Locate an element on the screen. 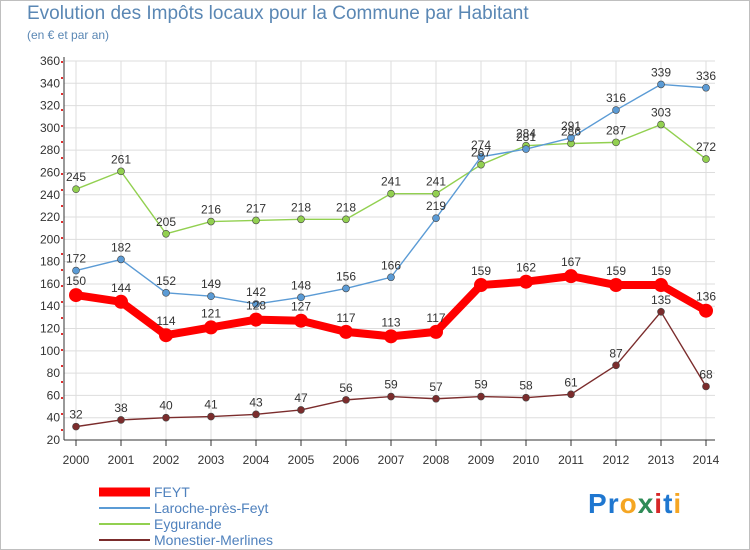 The height and width of the screenshot is (550, 750). data-label: 272 is located at coordinates (706, 147).